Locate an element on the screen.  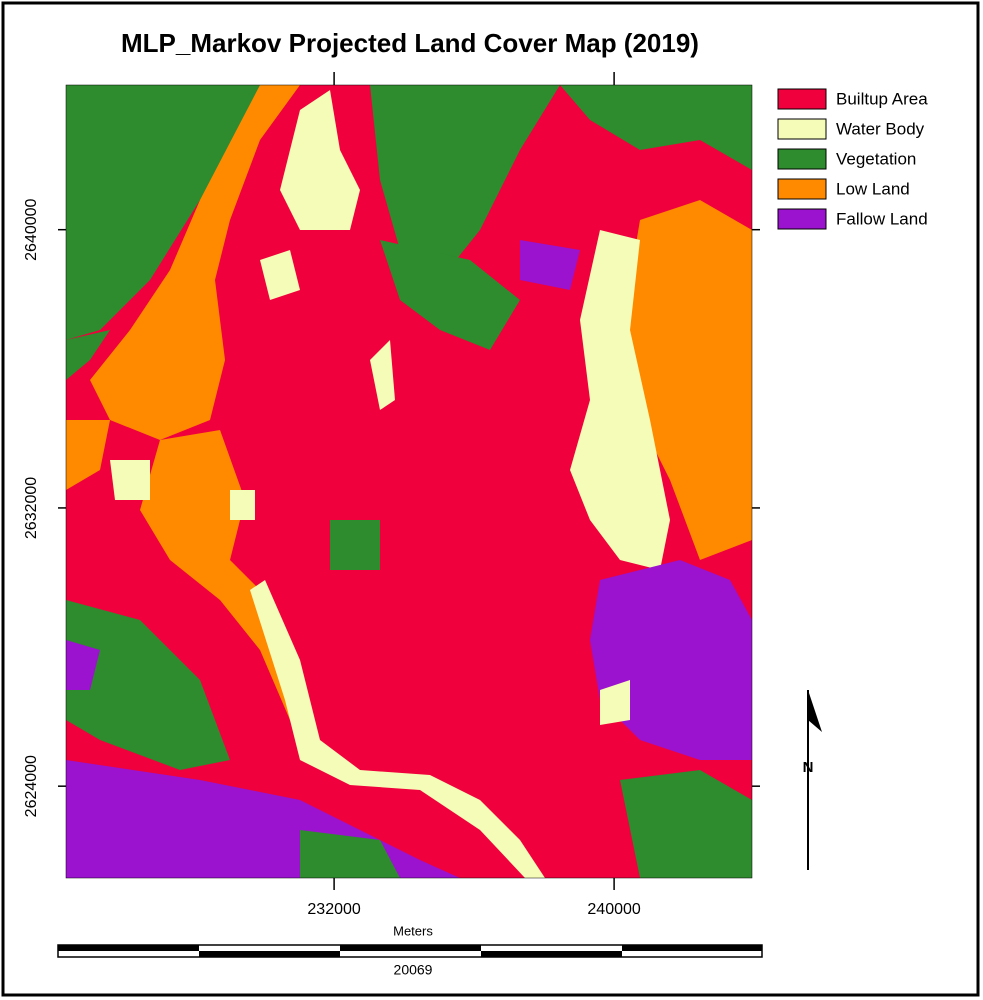
legend-label: Low Land is located at coordinates (873, 188).